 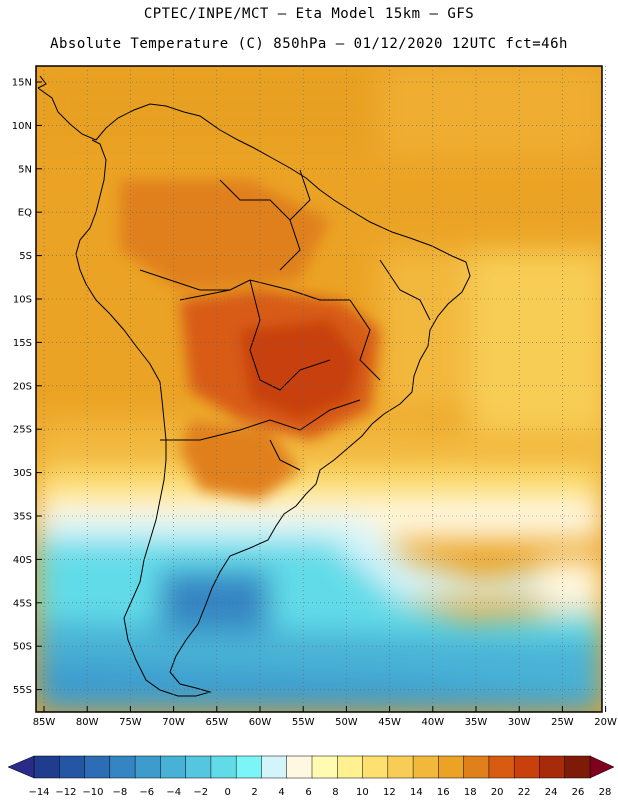 I want to click on colorbar-label: 28, so click(x=605, y=792).